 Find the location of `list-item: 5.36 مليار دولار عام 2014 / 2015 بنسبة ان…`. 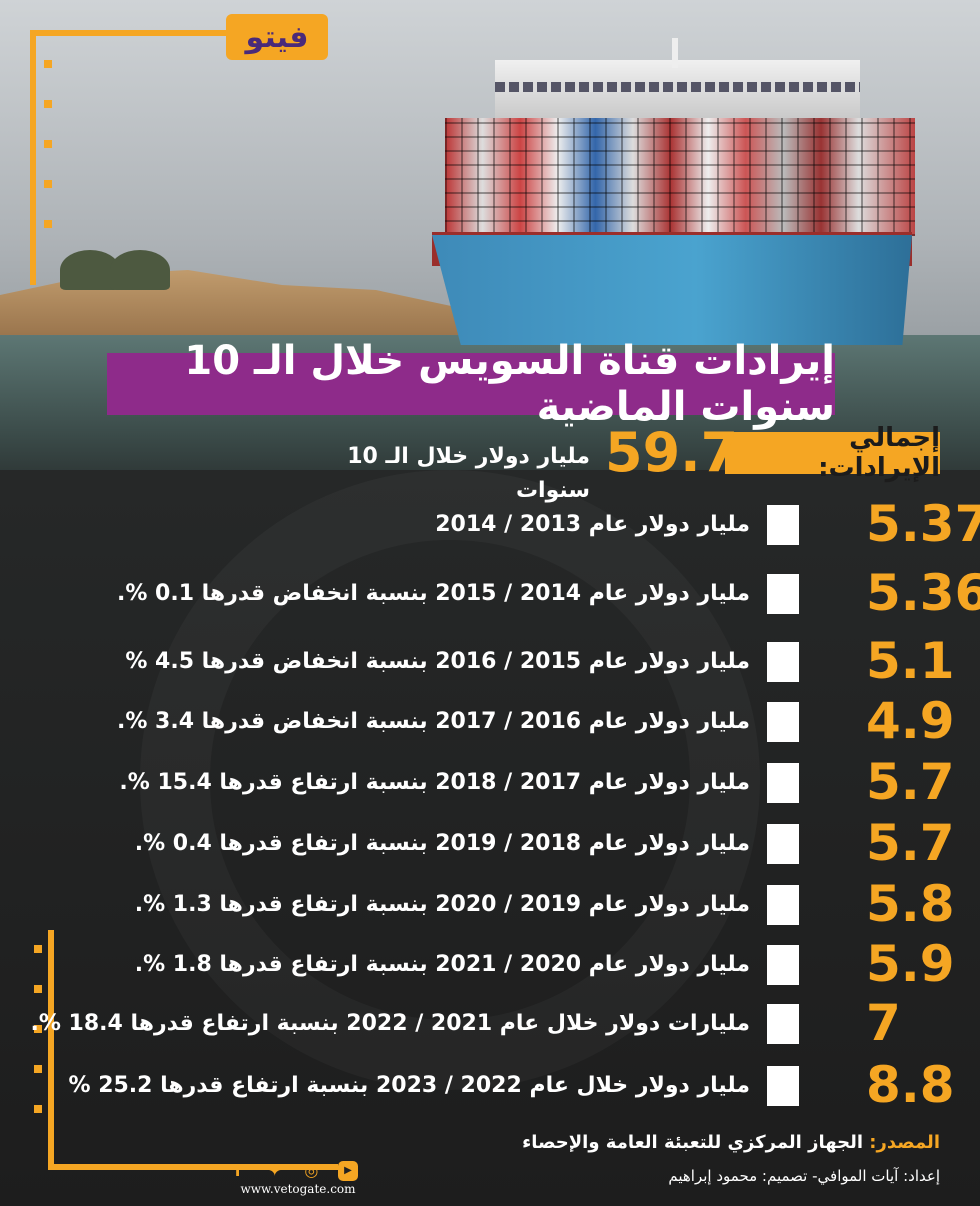

list-item: 5.36 مليار دولار عام 2014 / 2015 بنسبة ان… is located at coordinates (520, 595).